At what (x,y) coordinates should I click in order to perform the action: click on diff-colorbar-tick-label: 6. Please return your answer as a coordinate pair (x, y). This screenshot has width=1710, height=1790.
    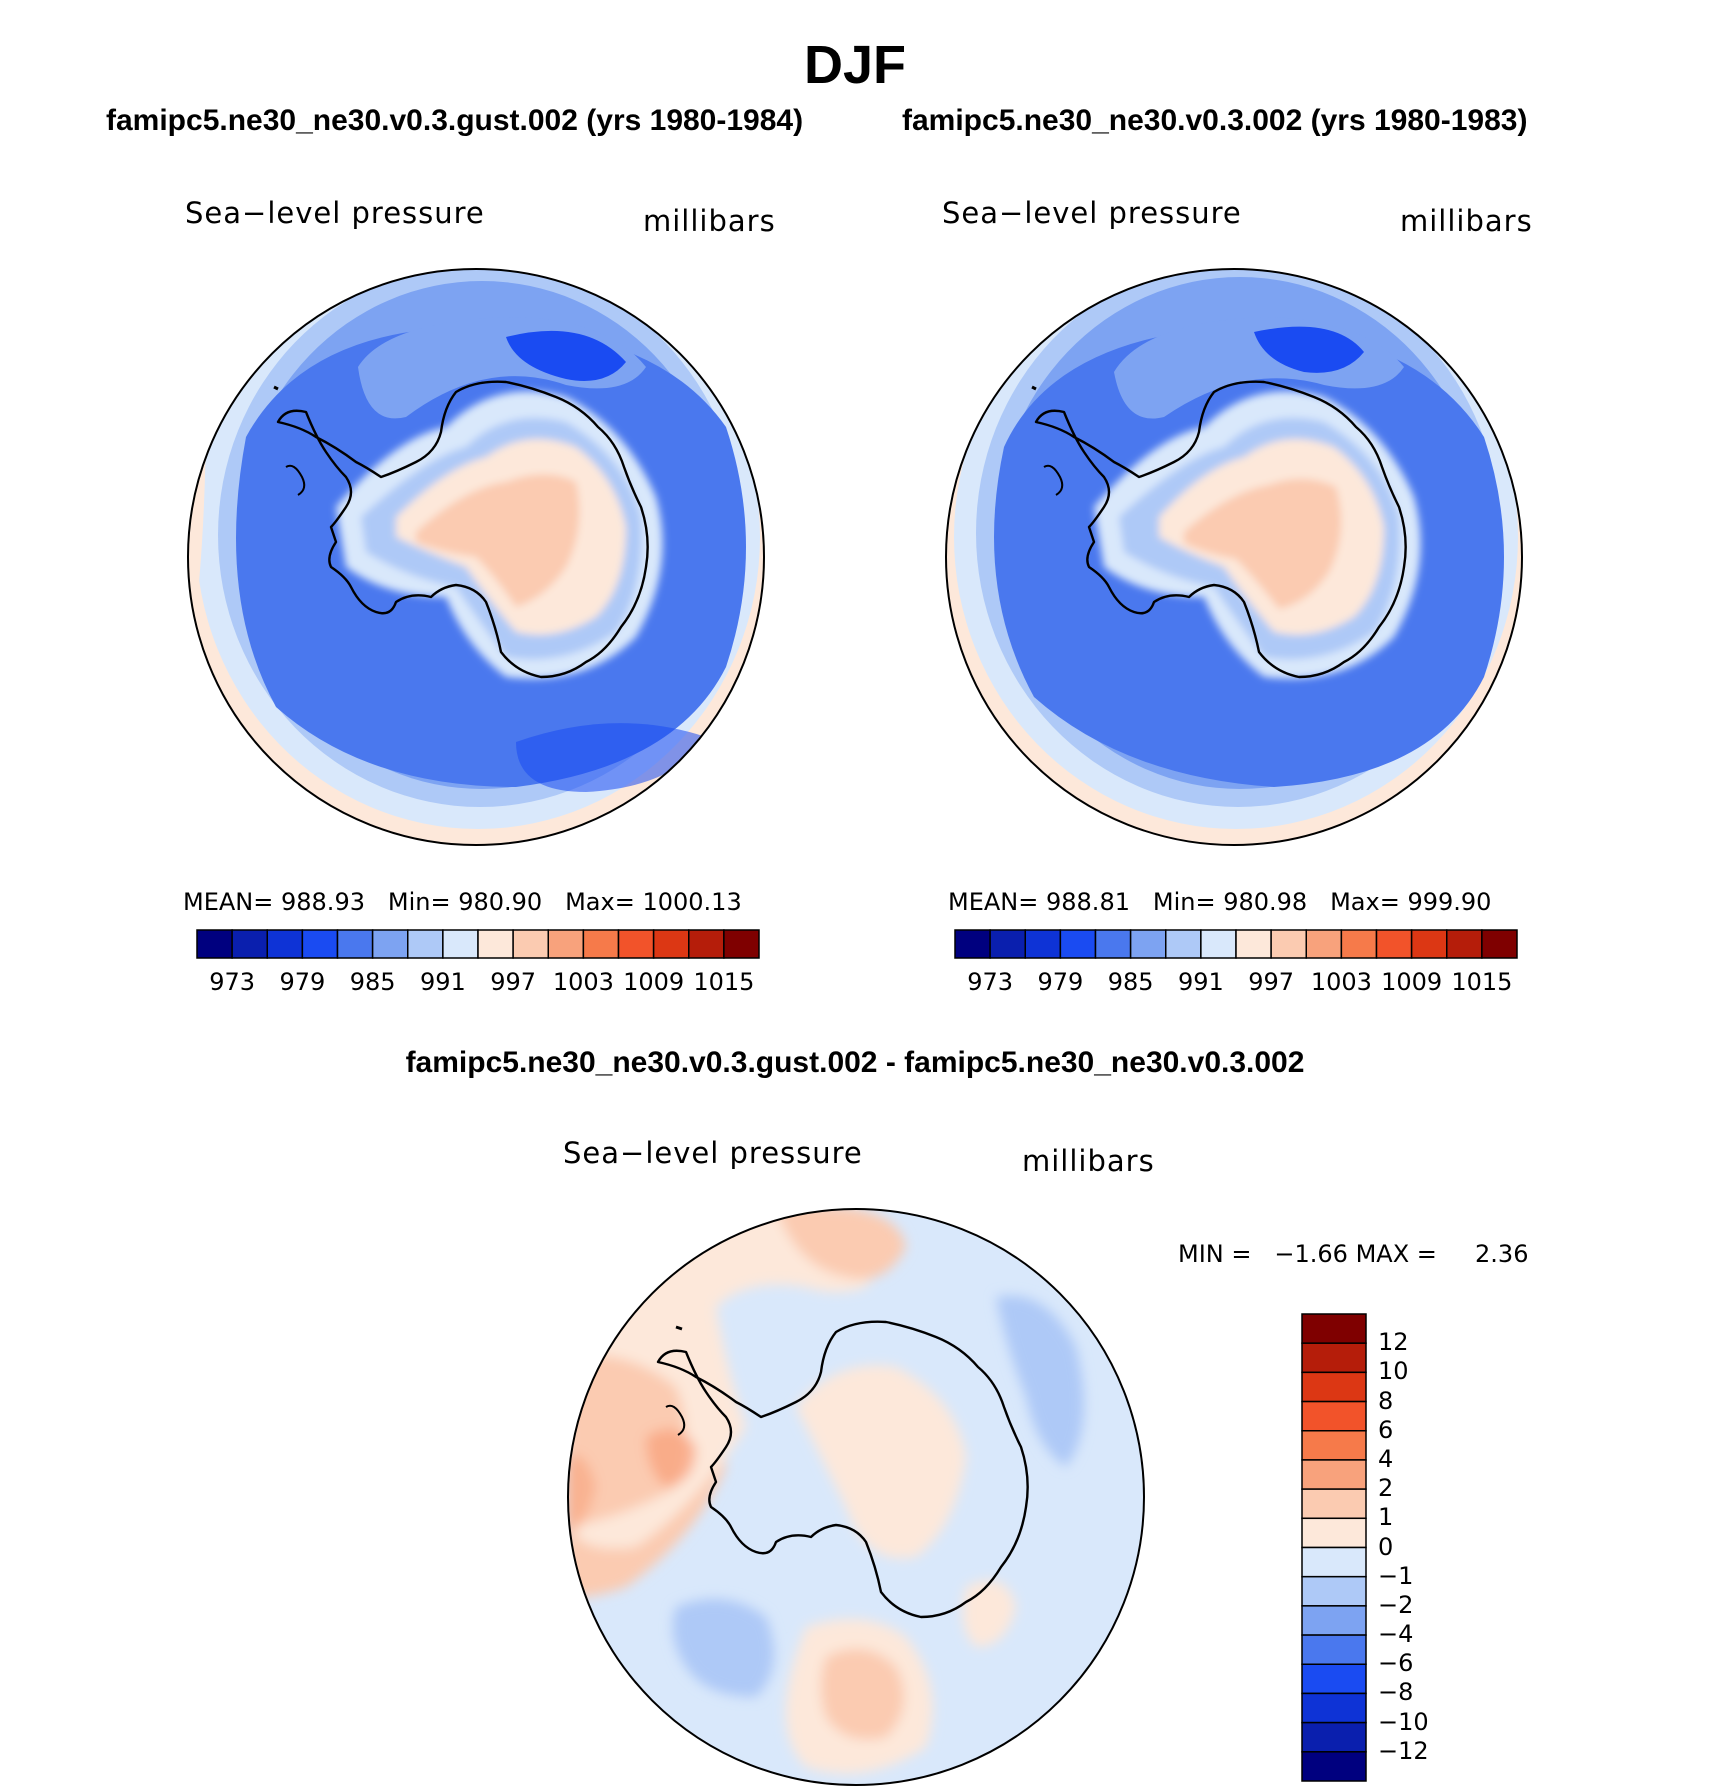
    Looking at the image, I should click on (1386, 1429).